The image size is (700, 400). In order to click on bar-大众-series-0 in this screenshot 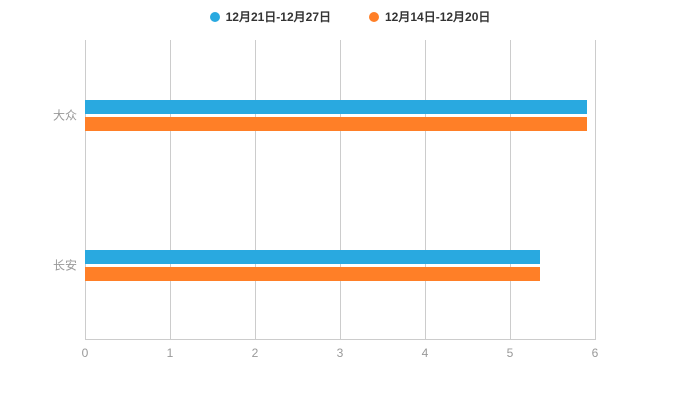, I will do `click(336, 106)`.